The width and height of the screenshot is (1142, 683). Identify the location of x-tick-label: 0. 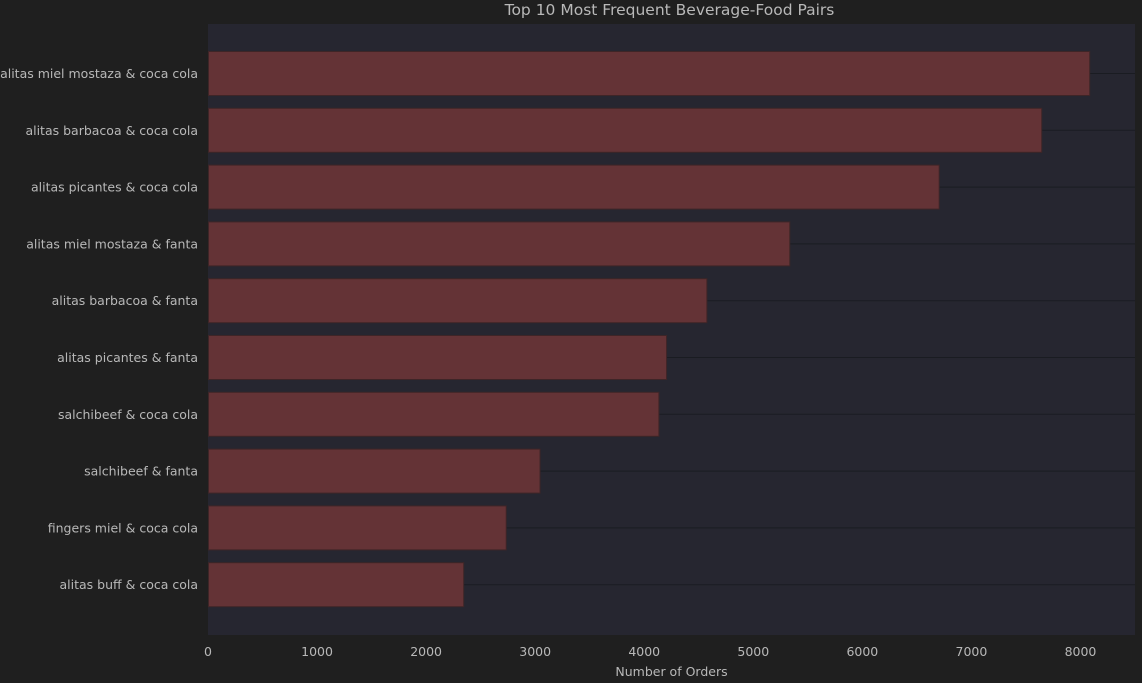
(208, 651).